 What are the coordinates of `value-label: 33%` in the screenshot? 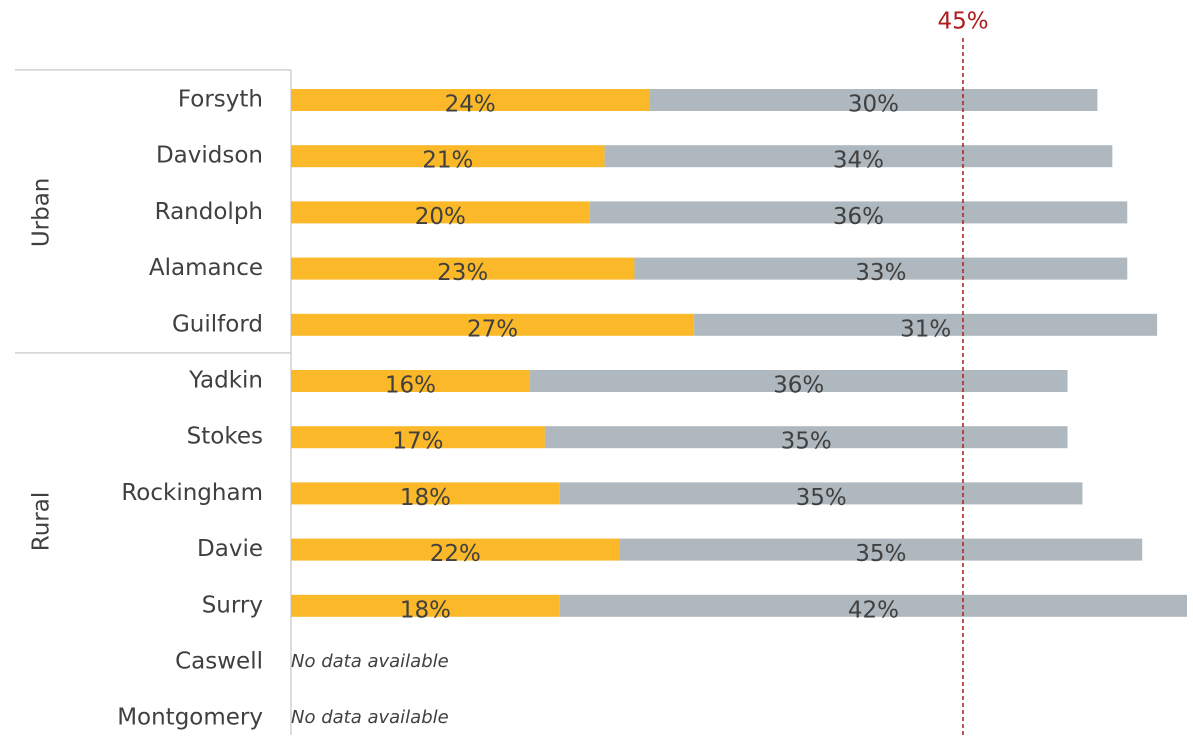 It's located at (880, 273).